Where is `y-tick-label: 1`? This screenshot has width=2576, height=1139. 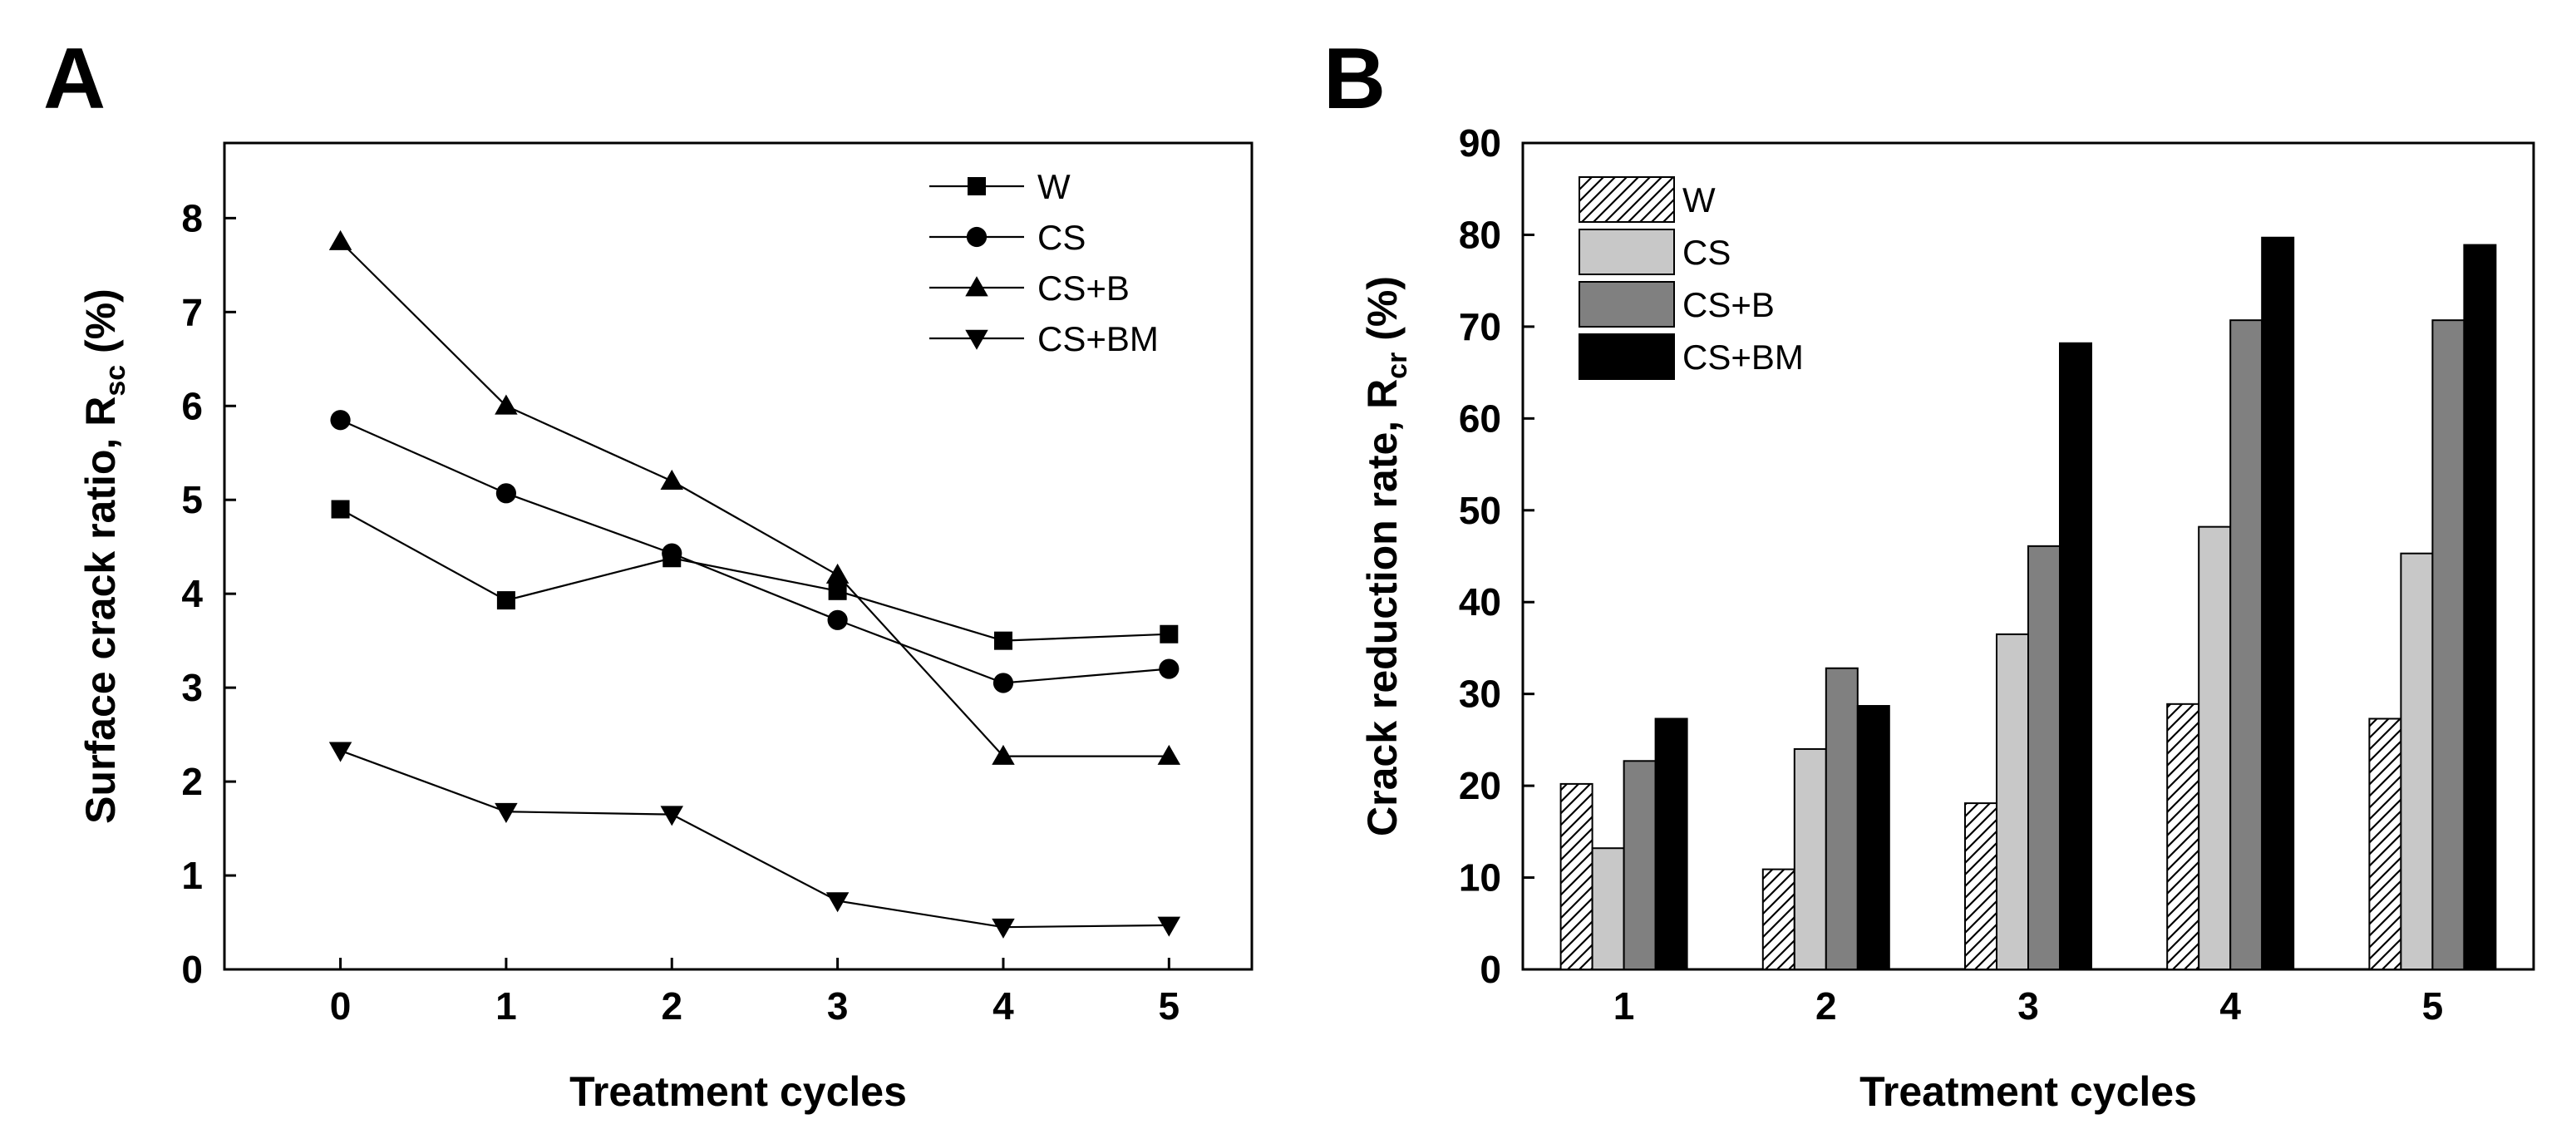 y-tick-label: 1 is located at coordinates (192, 875).